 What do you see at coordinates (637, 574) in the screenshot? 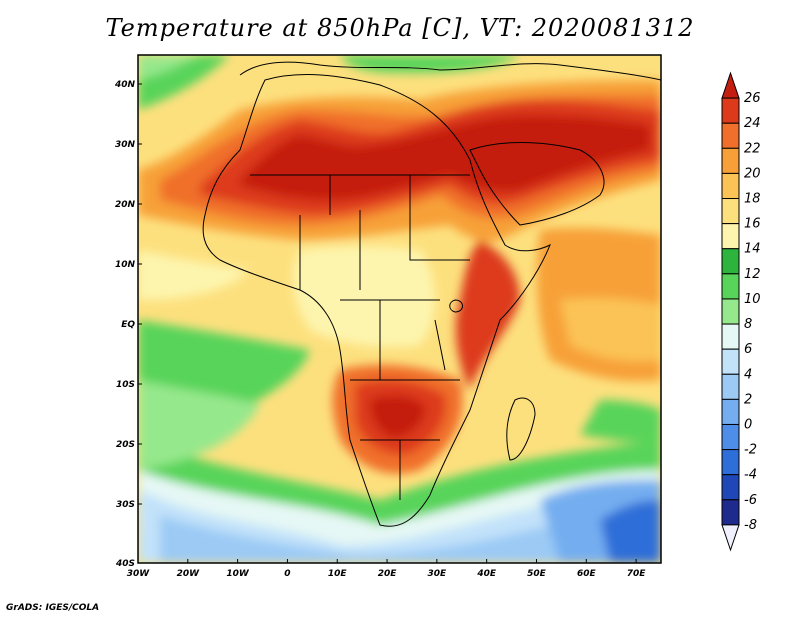
I see `lon-tick-label: 70E` at bounding box center [637, 574].